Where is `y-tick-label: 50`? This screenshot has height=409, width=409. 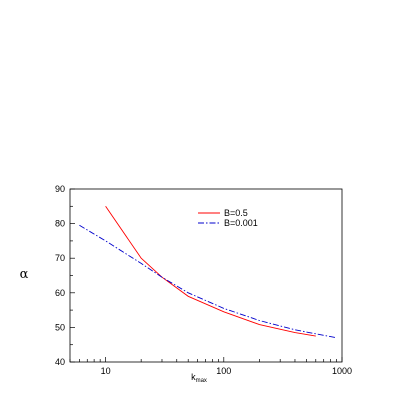 y-tick-label: 50 is located at coordinates (60, 327).